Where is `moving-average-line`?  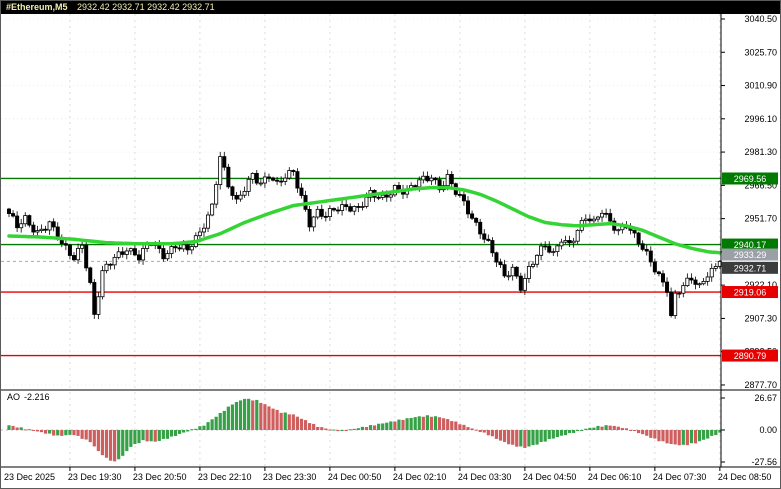 moving-average-line is located at coordinates (364, 220).